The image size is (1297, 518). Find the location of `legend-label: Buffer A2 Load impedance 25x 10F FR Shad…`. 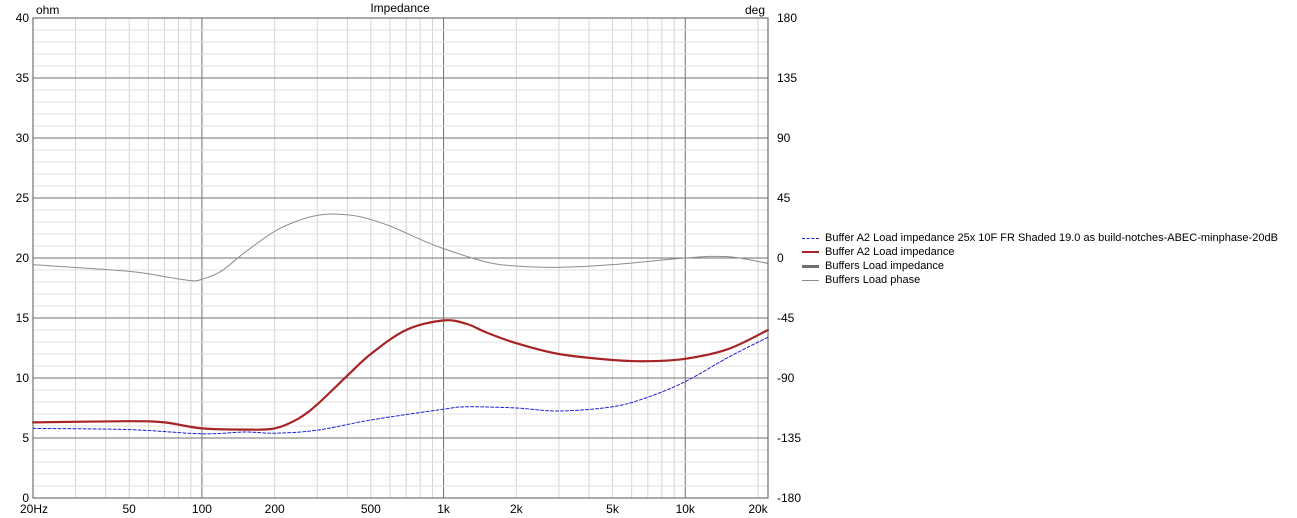

legend-label: Buffer A2 Load impedance 25x 10F FR Shad… is located at coordinates (1051, 238).